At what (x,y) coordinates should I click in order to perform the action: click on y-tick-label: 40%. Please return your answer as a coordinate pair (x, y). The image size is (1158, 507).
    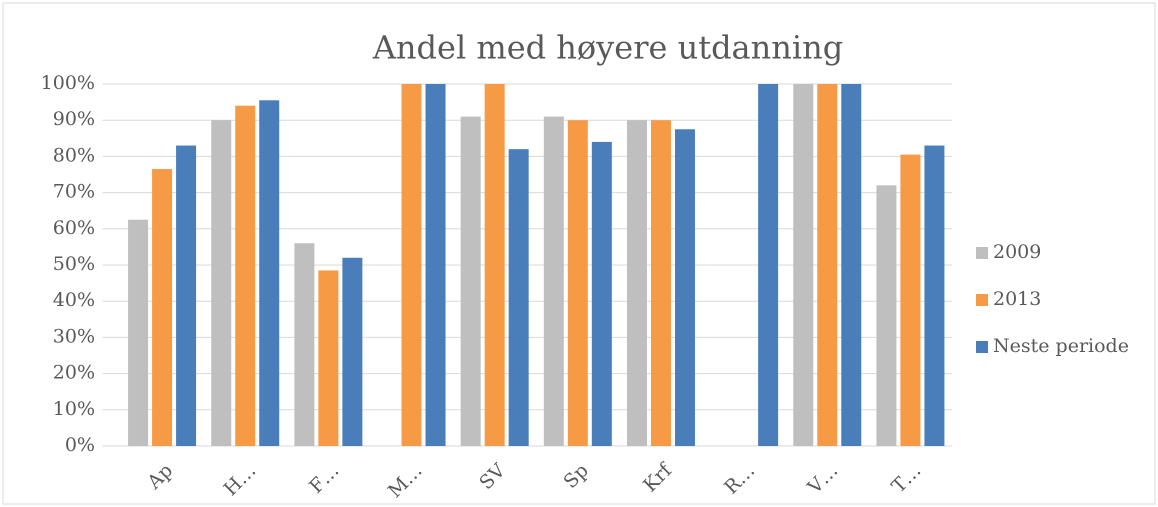
    Looking at the image, I should click on (74, 300).